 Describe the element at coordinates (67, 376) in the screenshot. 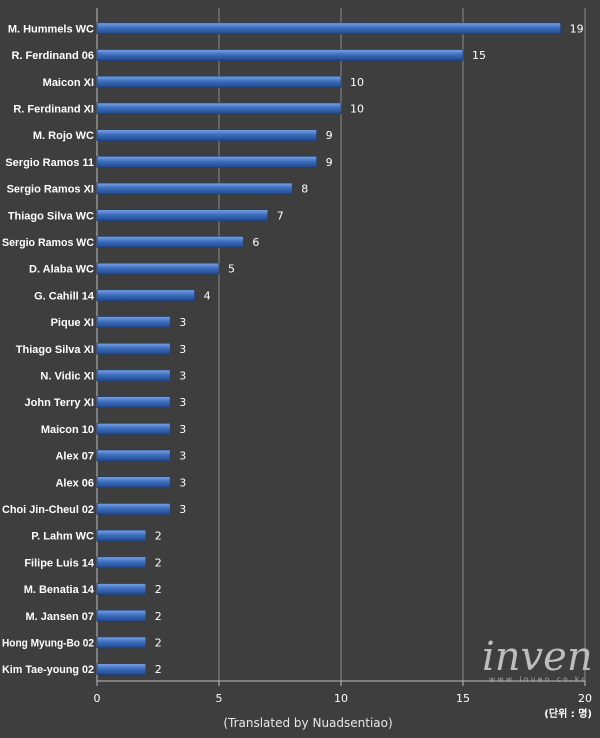

I see `category-label: N. Vidic XI` at that location.